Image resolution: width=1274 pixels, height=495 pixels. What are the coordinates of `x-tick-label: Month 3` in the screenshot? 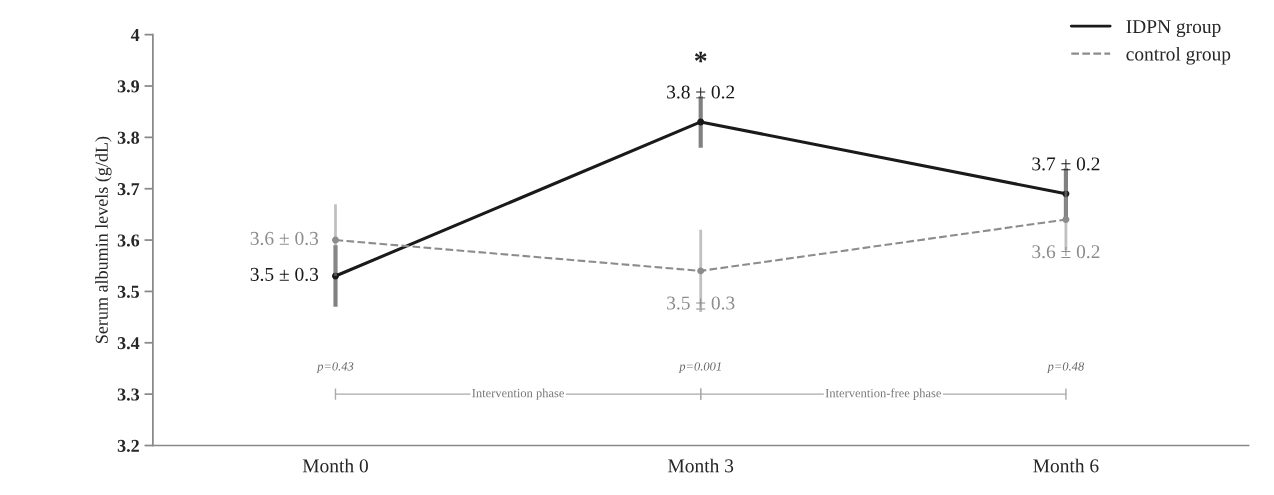 It's located at (701, 465).